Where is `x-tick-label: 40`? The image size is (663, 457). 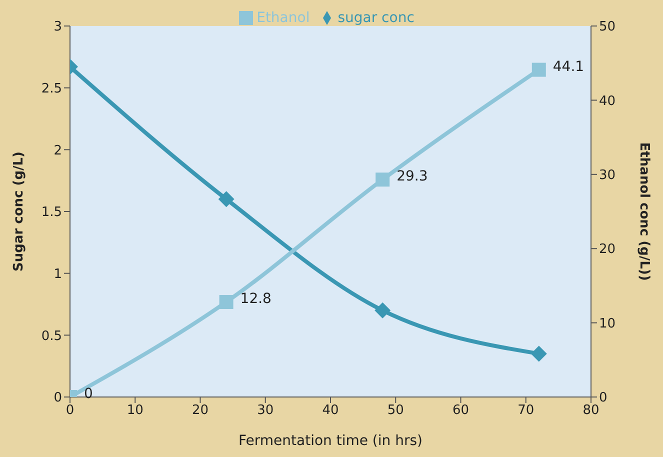 x-tick-label: 40 is located at coordinates (330, 410).